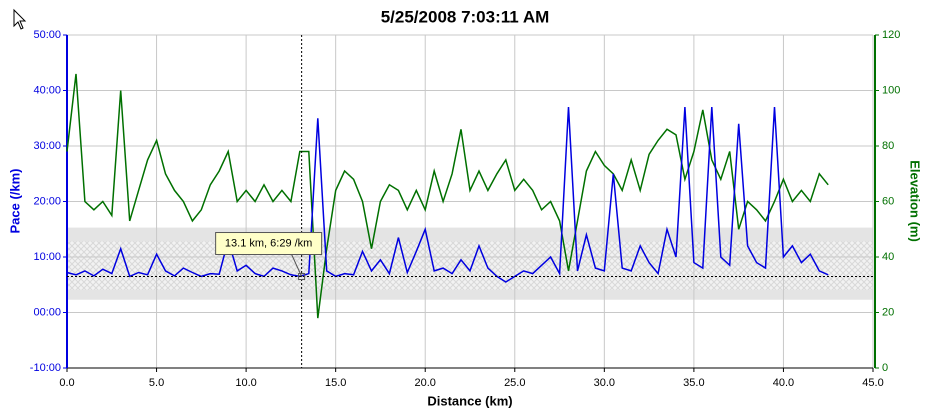  Describe the element at coordinates (469, 400) in the screenshot. I see `x-axis-label: Distance (km)` at that location.